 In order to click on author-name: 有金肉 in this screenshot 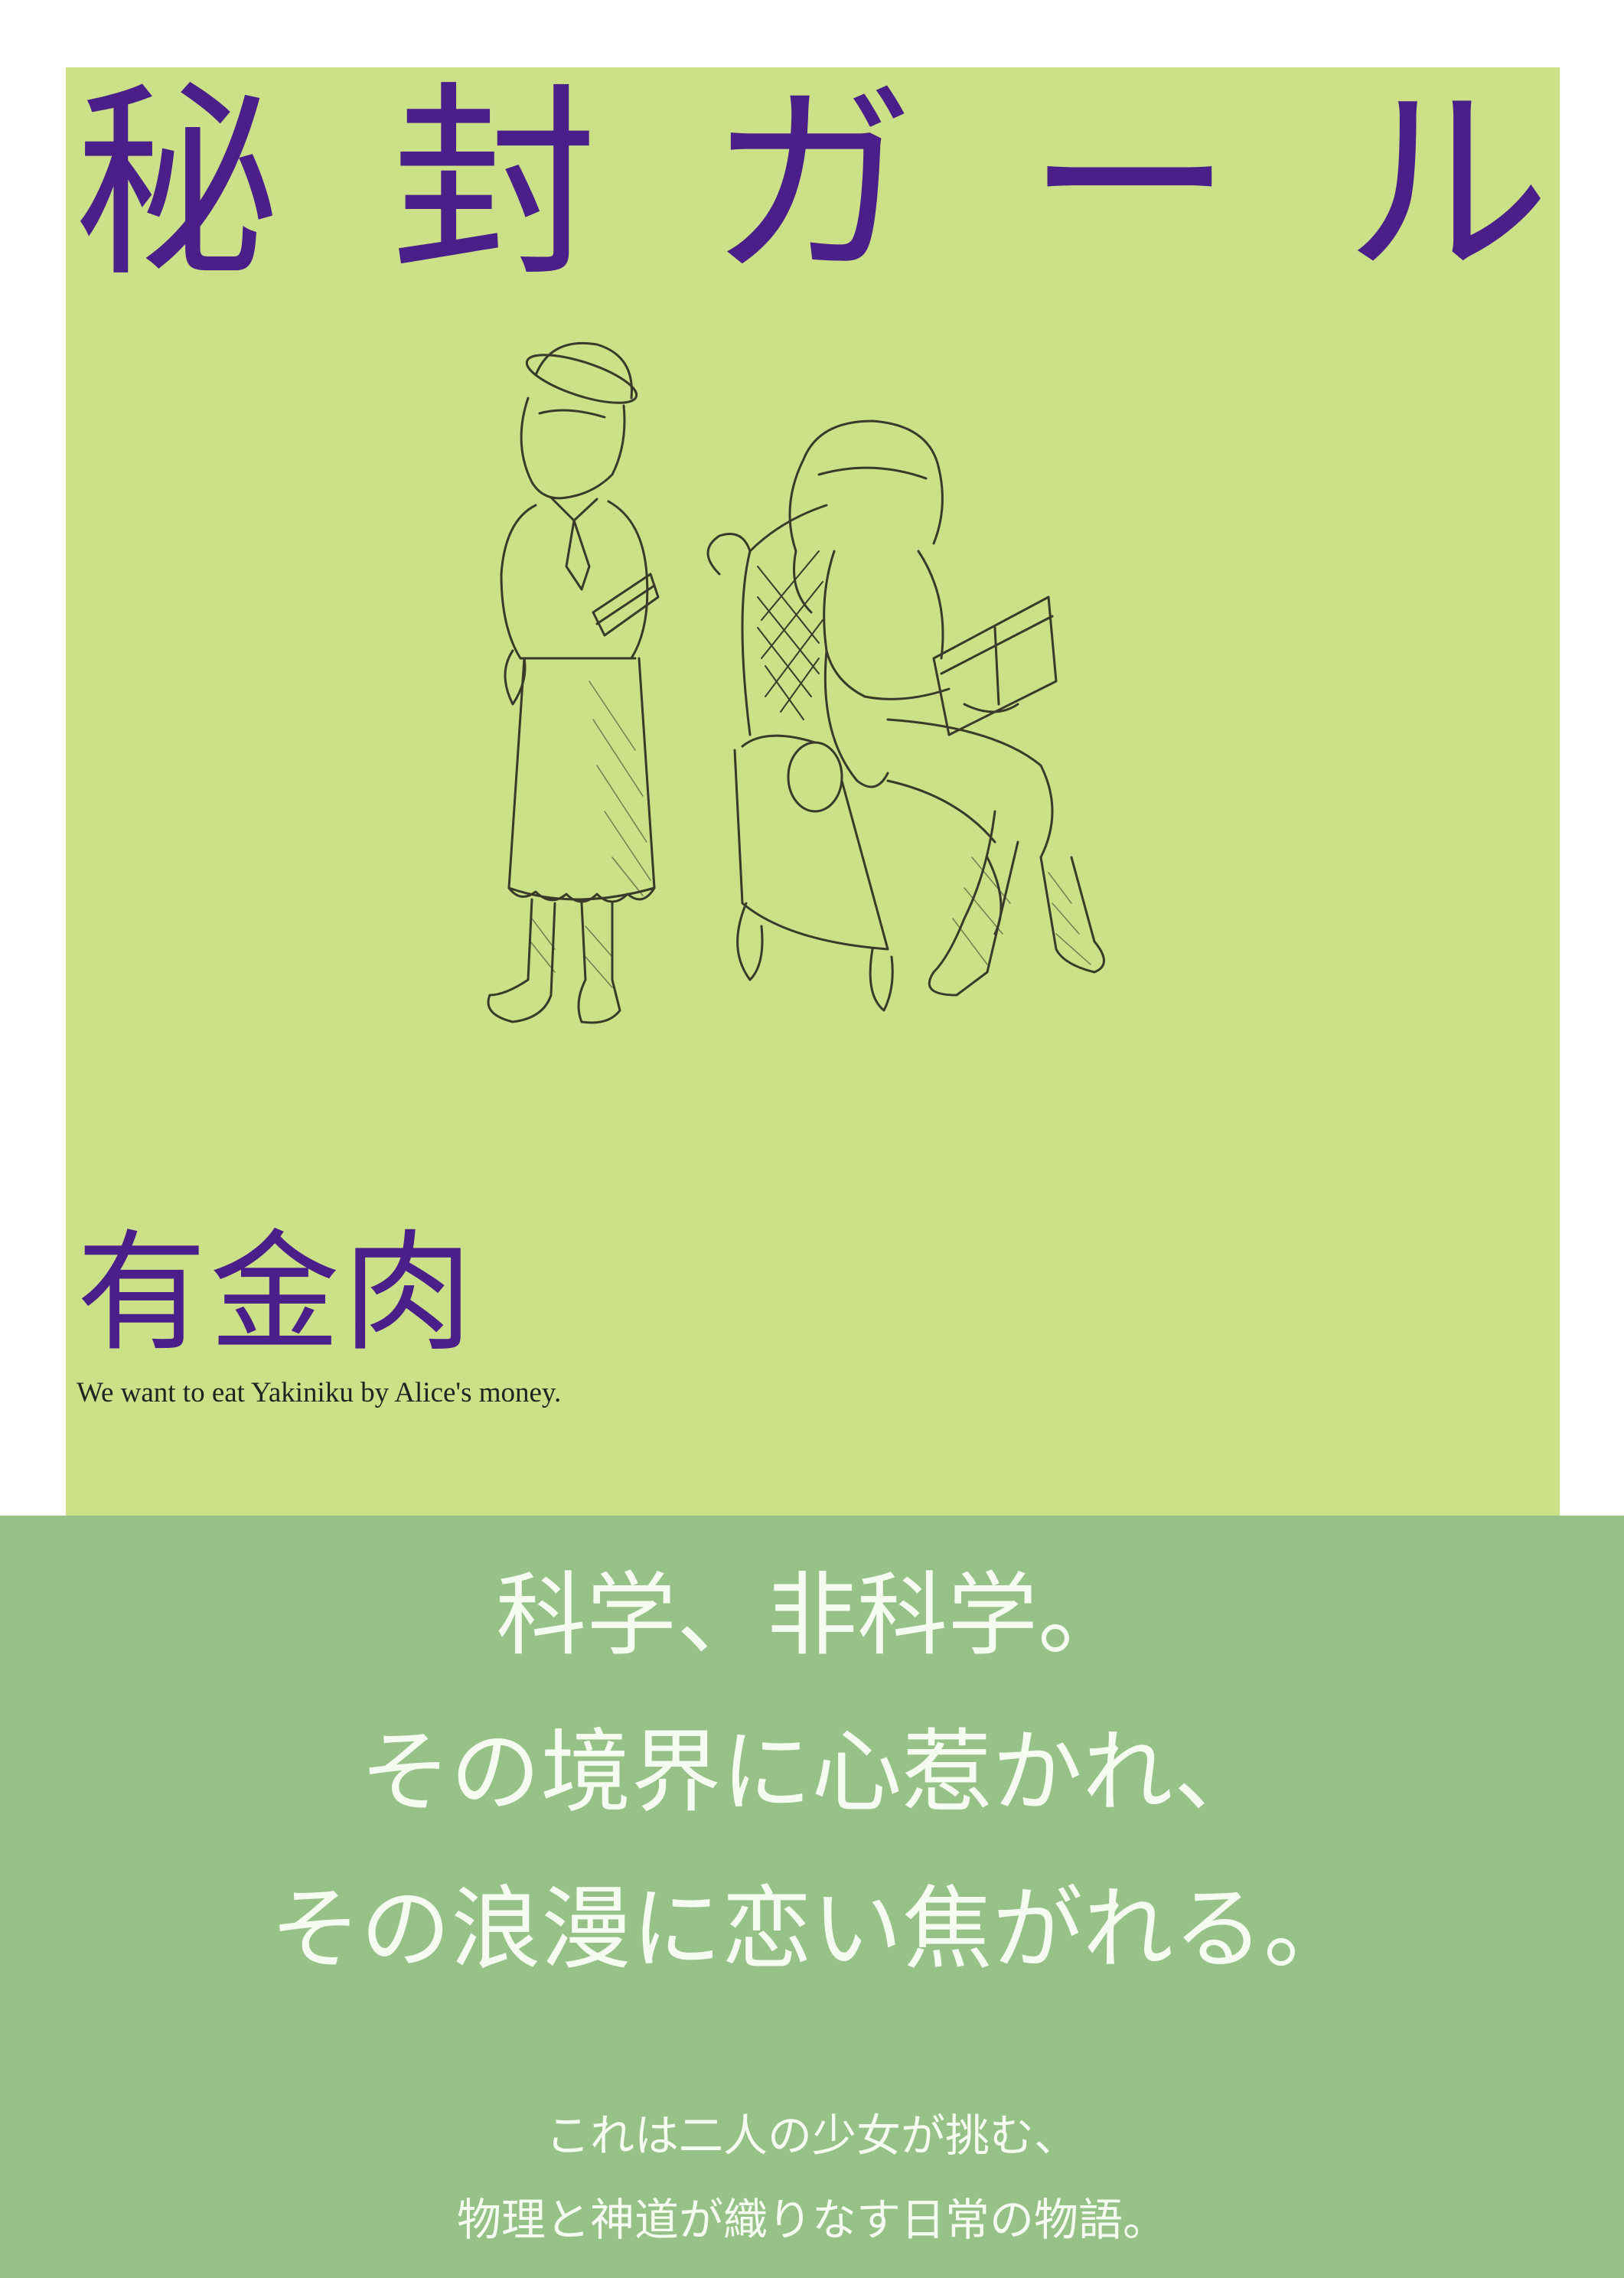, I will do `click(277, 1293)`.